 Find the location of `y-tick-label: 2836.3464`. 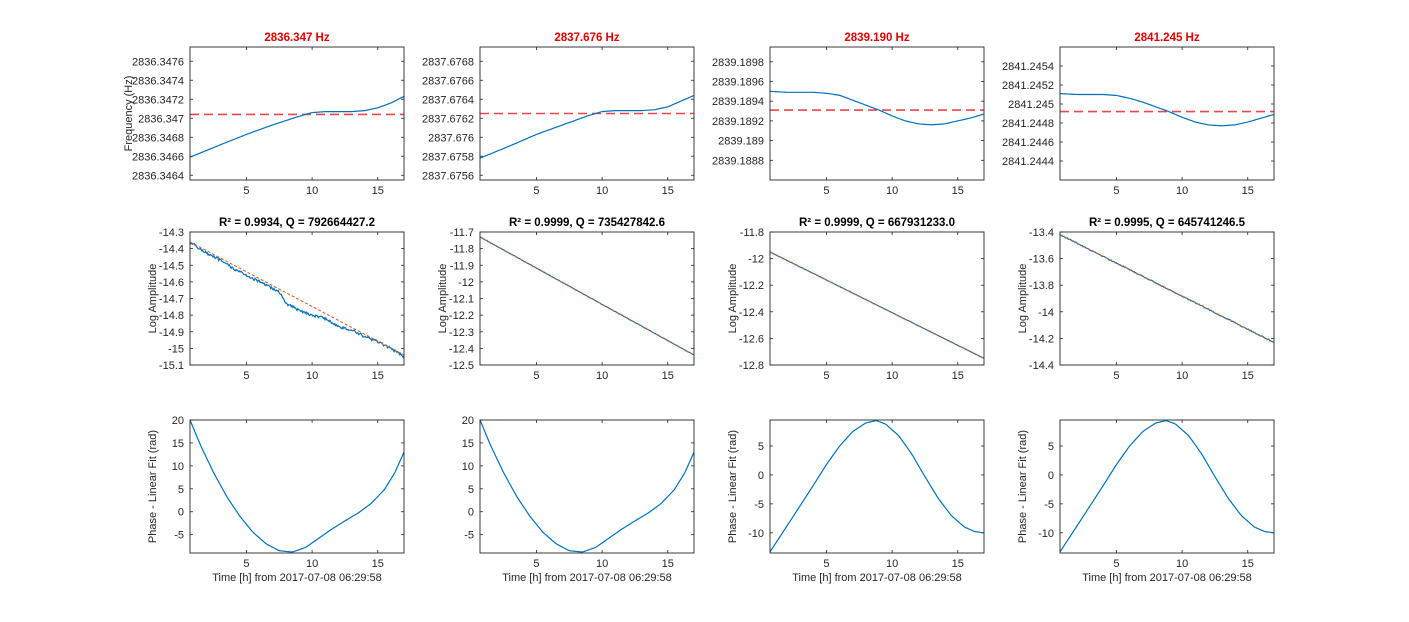

y-tick-label: 2836.3464 is located at coordinates (158, 176).